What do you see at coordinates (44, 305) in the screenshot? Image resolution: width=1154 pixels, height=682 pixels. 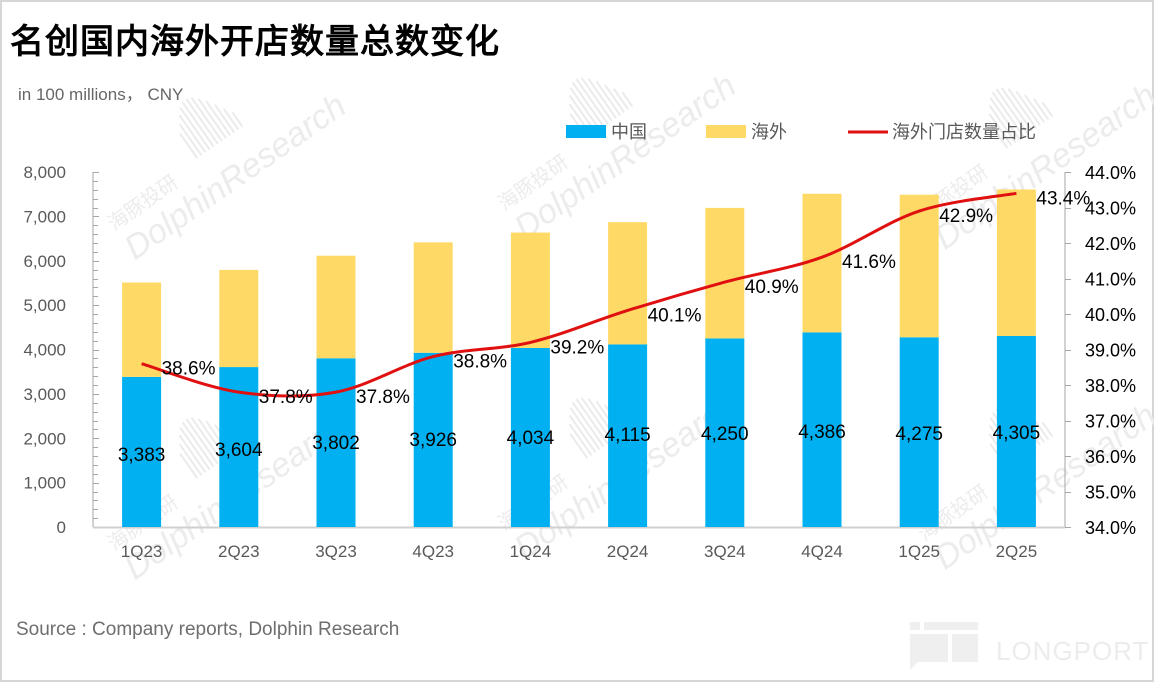 I see `left-axis-tick-label: 5,000` at bounding box center [44, 305].